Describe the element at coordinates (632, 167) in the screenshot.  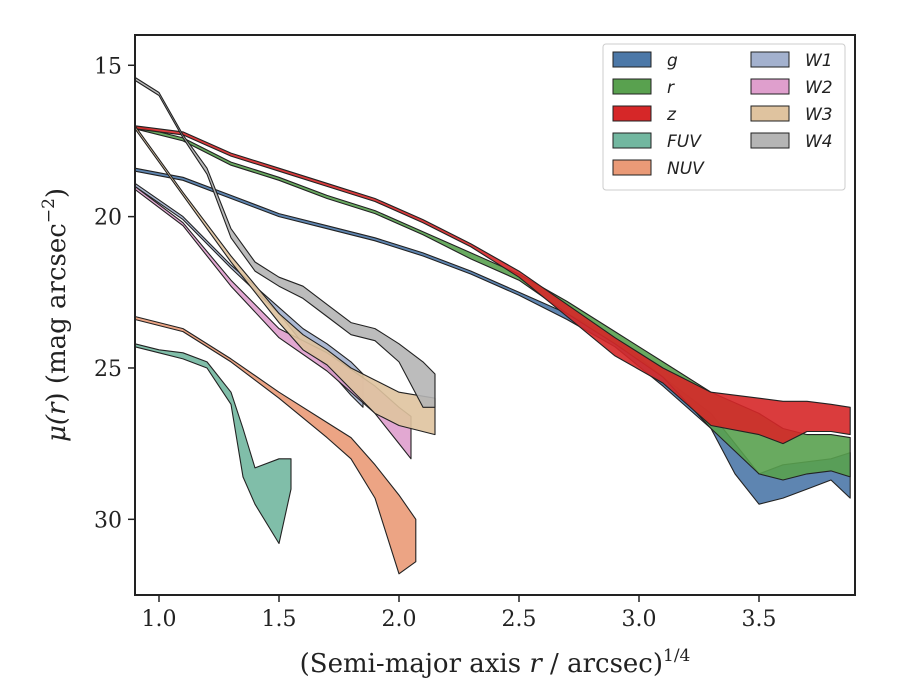
I see `legend-swatch-nuv` at that location.